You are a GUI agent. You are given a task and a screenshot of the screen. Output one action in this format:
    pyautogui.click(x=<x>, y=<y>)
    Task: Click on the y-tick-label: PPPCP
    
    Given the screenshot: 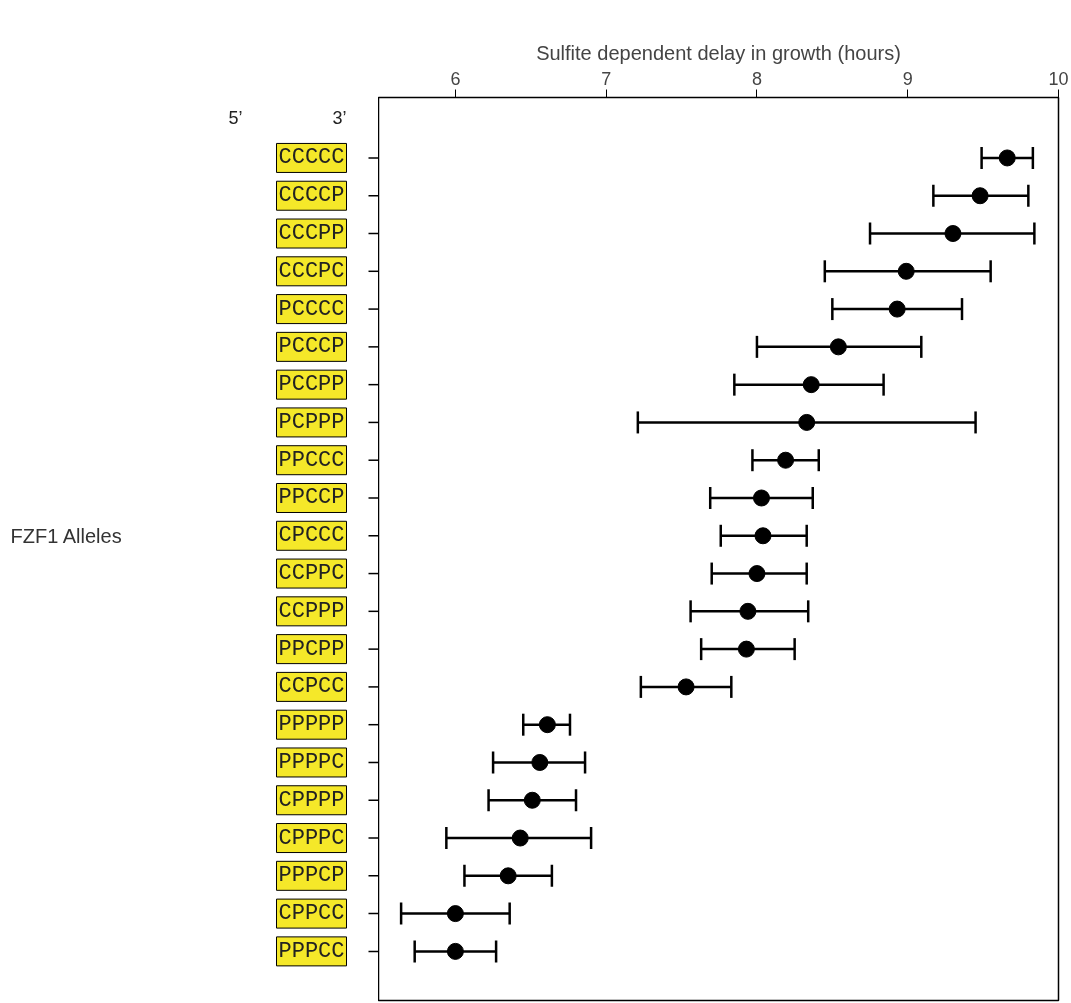 What is the action you would take?
    pyautogui.click(x=311, y=876)
    